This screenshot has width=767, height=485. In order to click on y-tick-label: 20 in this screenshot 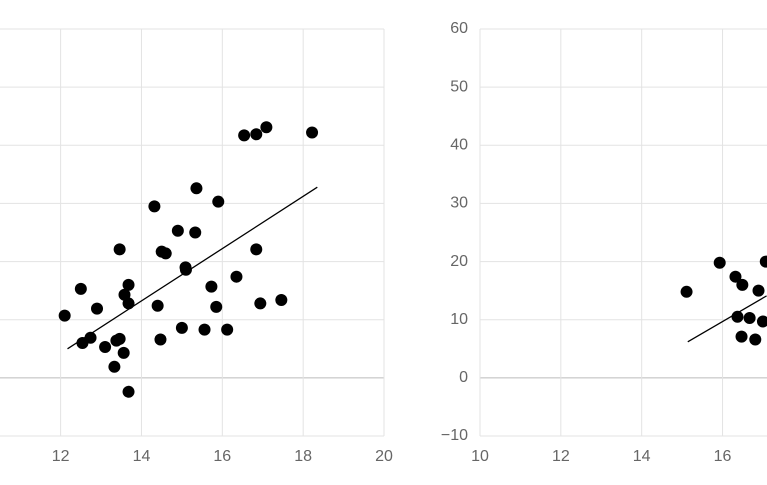, I will do `click(459, 261)`.